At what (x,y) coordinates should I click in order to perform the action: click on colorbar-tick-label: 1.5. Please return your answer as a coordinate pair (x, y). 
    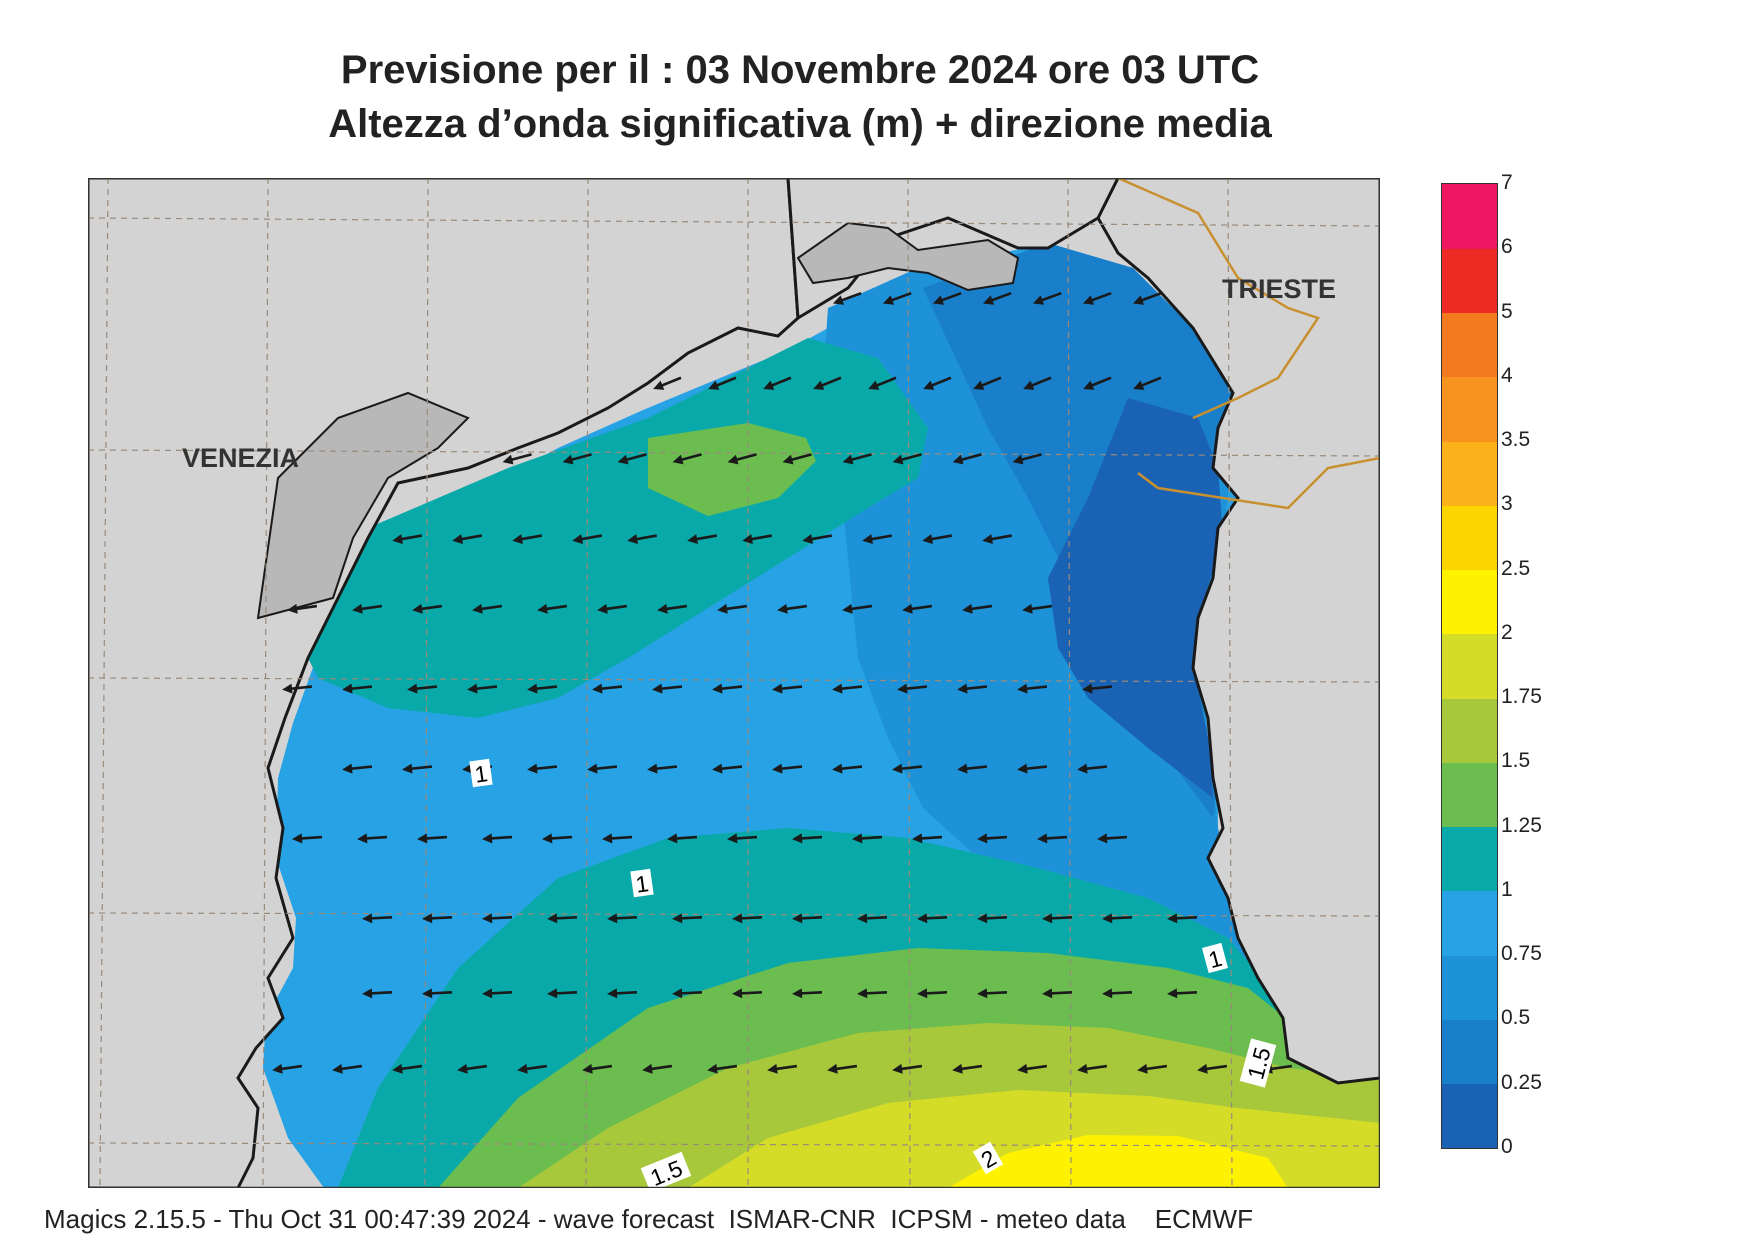
    Looking at the image, I should click on (1516, 761).